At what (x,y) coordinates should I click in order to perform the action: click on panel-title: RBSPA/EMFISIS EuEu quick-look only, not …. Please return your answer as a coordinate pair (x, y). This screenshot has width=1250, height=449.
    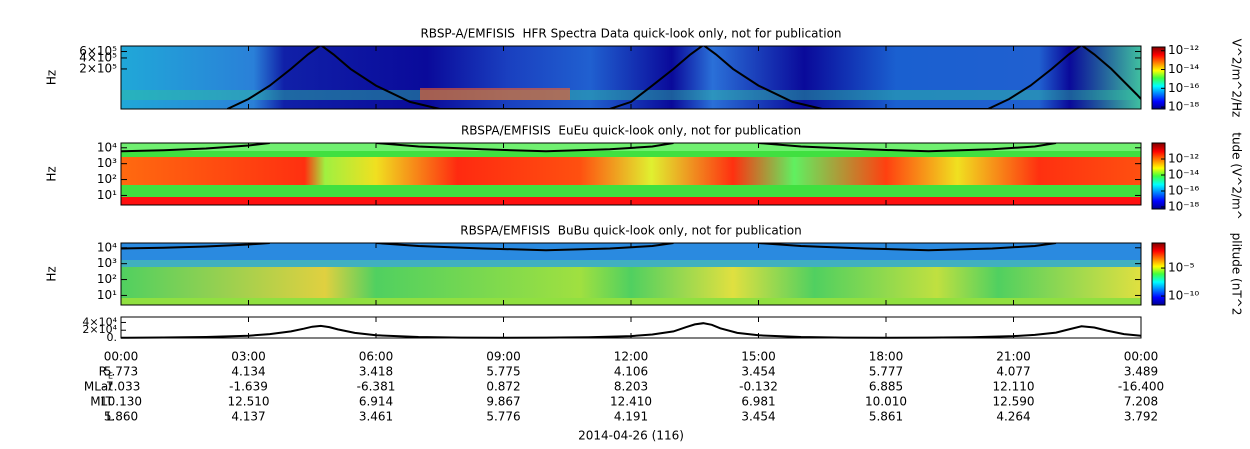
    Looking at the image, I should click on (631, 131).